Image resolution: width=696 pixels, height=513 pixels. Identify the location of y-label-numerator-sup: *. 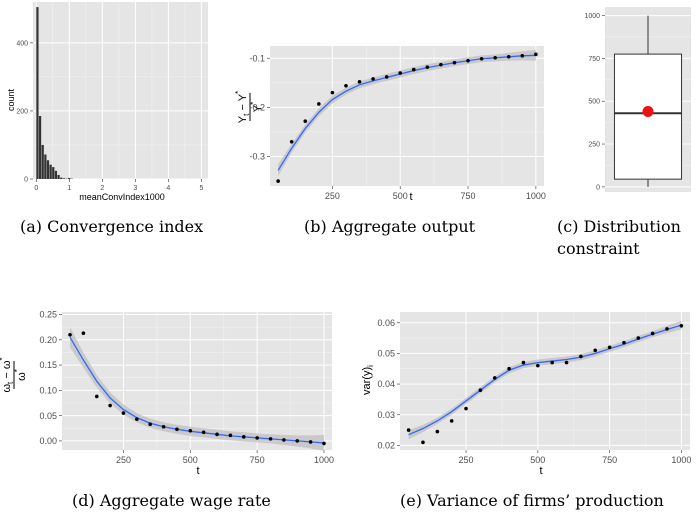
(3, 358).